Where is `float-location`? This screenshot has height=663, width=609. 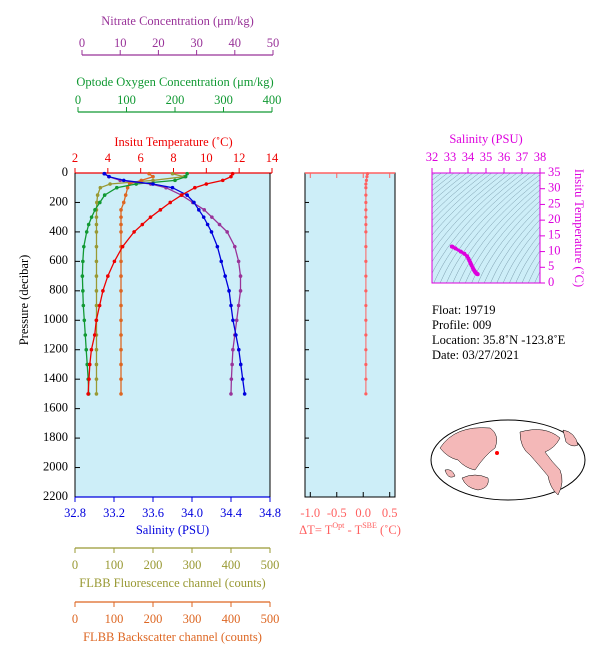
float-location is located at coordinates (497, 453).